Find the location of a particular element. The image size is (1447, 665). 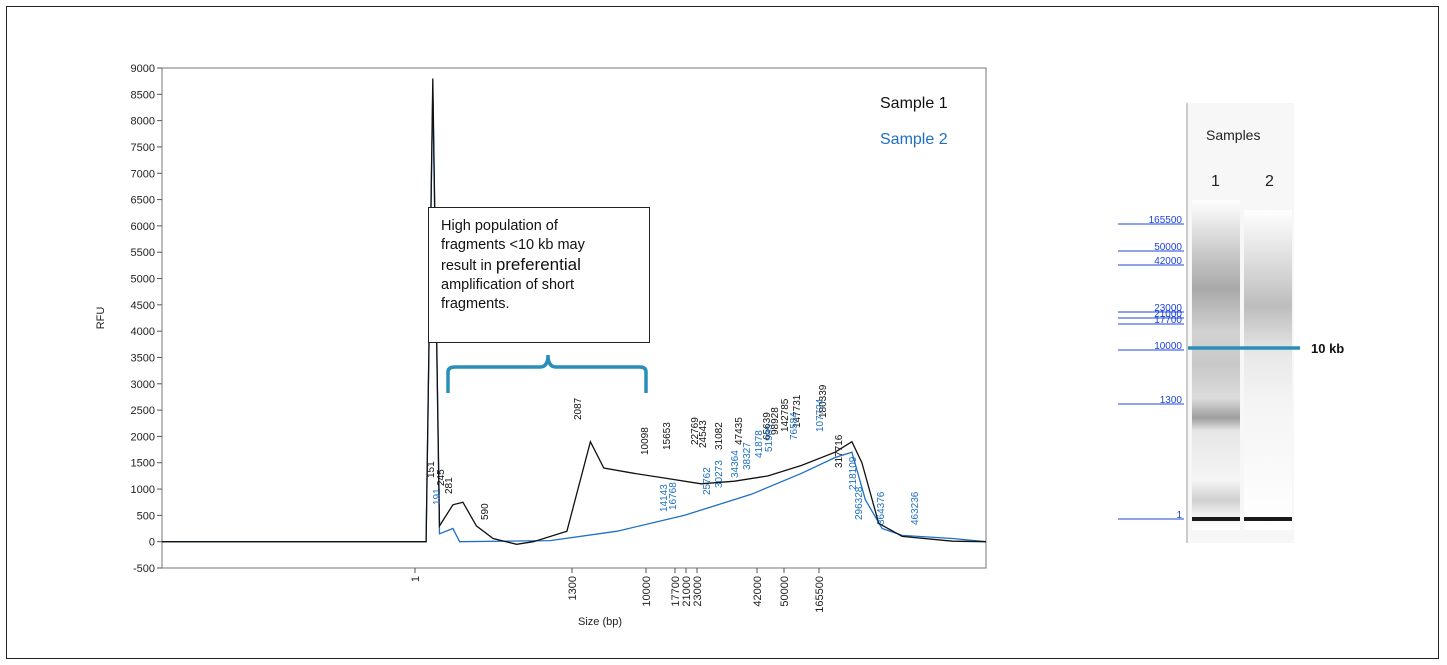

ladder-label: 42000 is located at coordinates (1168, 261).